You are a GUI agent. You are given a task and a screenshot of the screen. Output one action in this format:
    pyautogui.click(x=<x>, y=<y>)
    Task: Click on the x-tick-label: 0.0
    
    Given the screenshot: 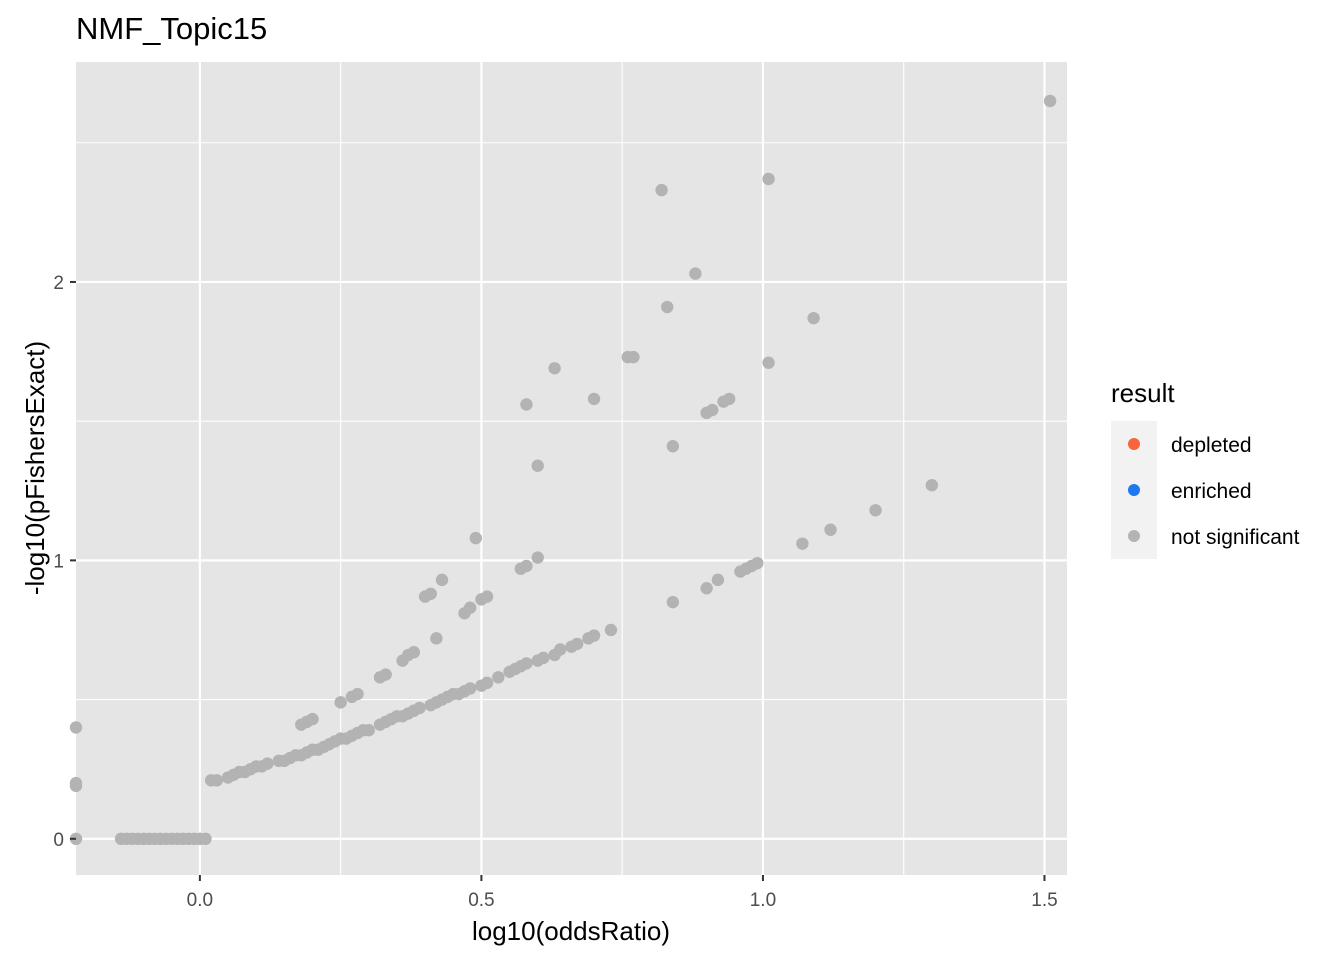 What is the action you would take?
    pyautogui.click(x=200, y=900)
    